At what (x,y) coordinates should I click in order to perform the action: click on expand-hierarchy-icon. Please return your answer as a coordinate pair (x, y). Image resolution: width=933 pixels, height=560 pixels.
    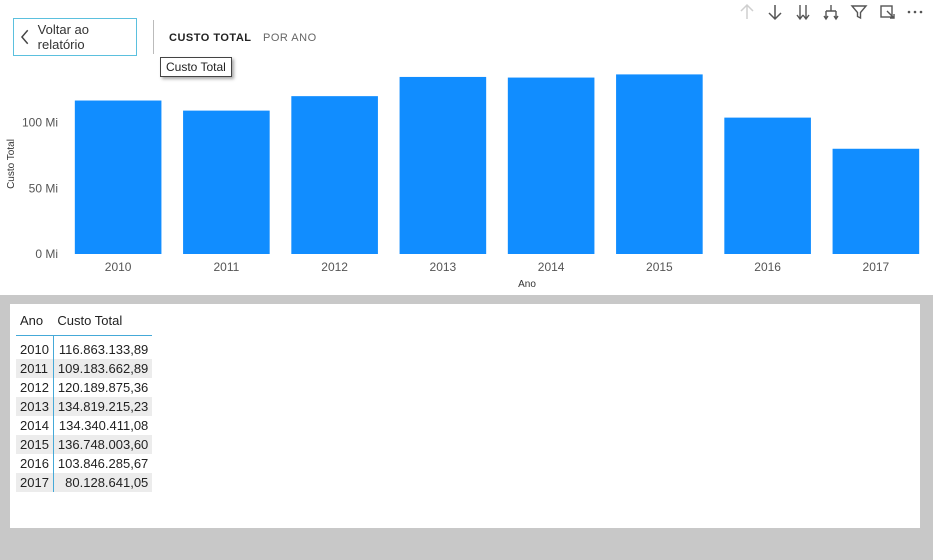
    Looking at the image, I should click on (831, 12).